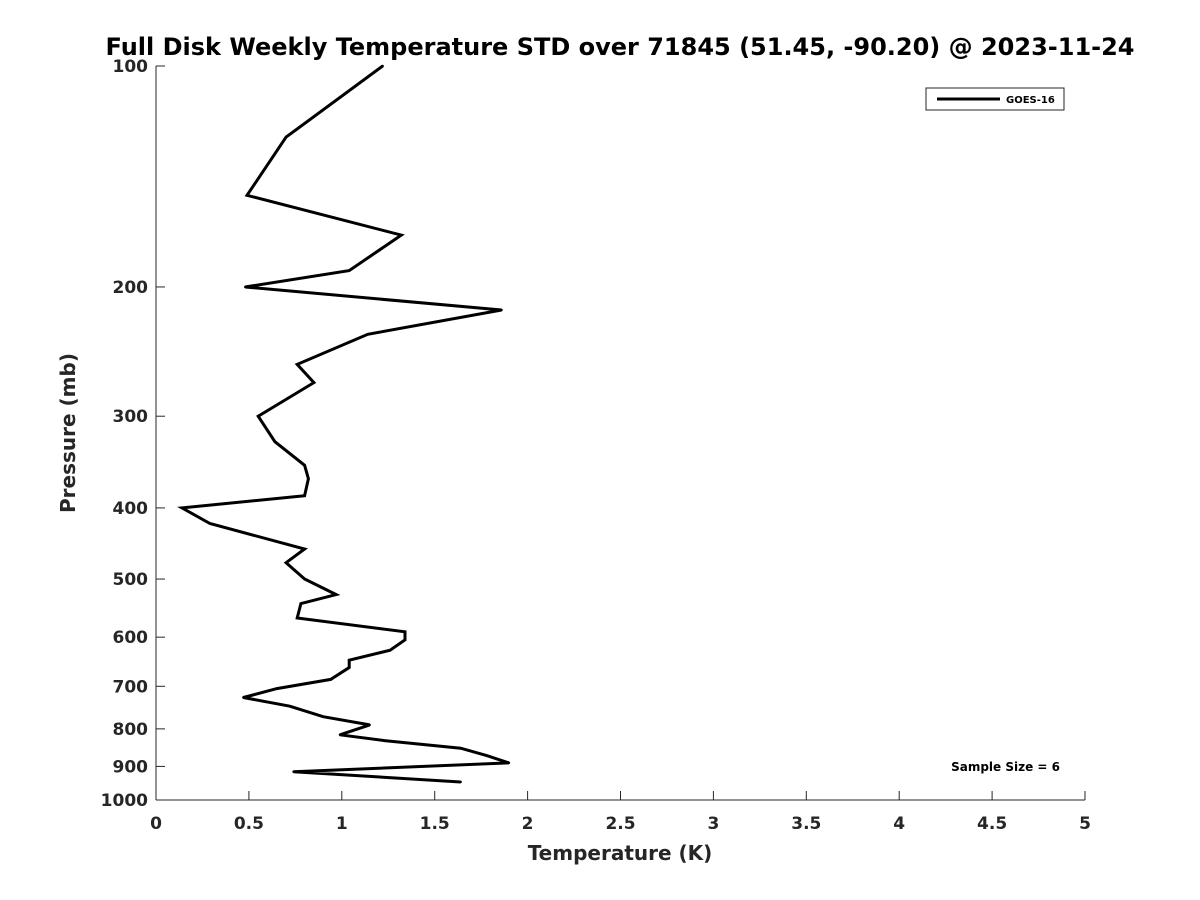  What do you see at coordinates (620, 824) in the screenshot?
I see `x-tick-label: 2.5` at bounding box center [620, 824].